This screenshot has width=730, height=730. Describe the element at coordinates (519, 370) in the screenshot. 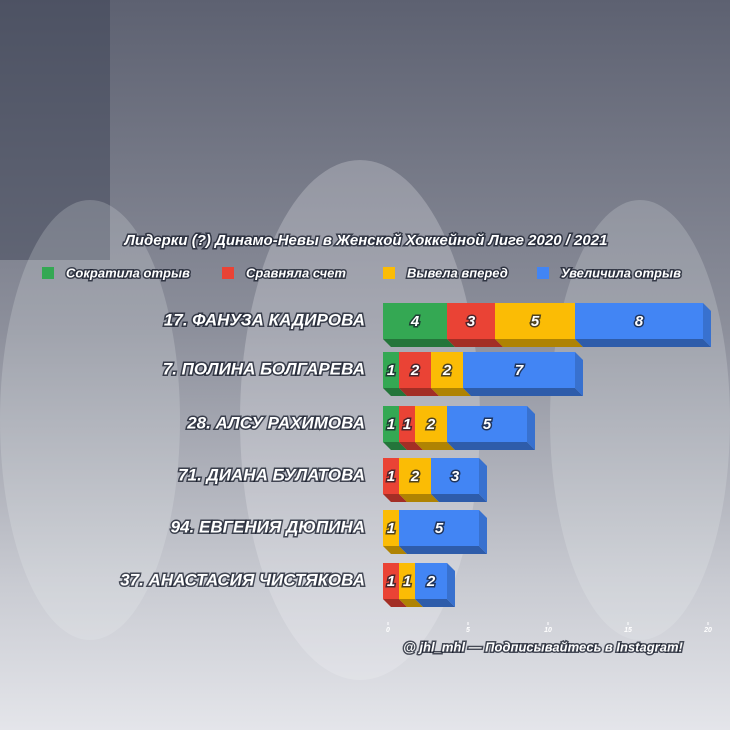

I see `value-label: 7` at that location.